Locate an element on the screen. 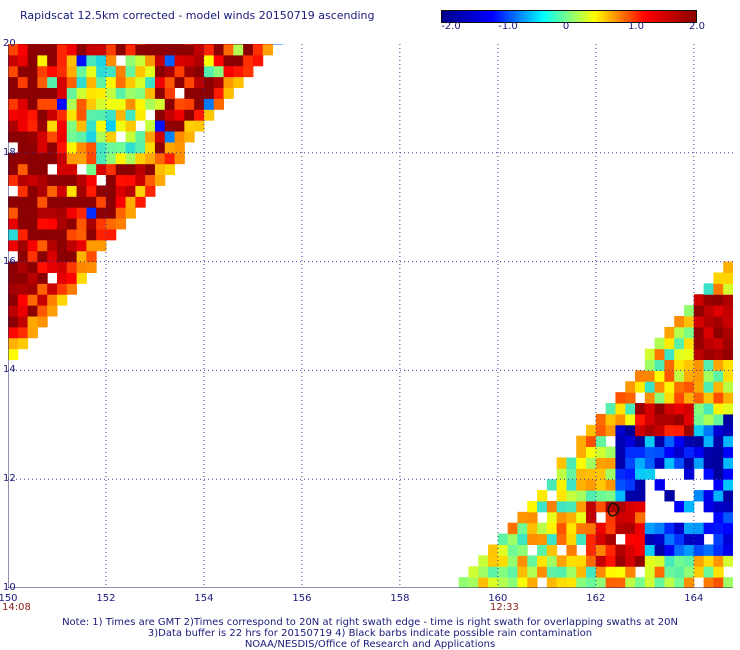 This screenshot has height=650, width=740. colorbar-tick-label: 0 is located at coordinates (566, 26).